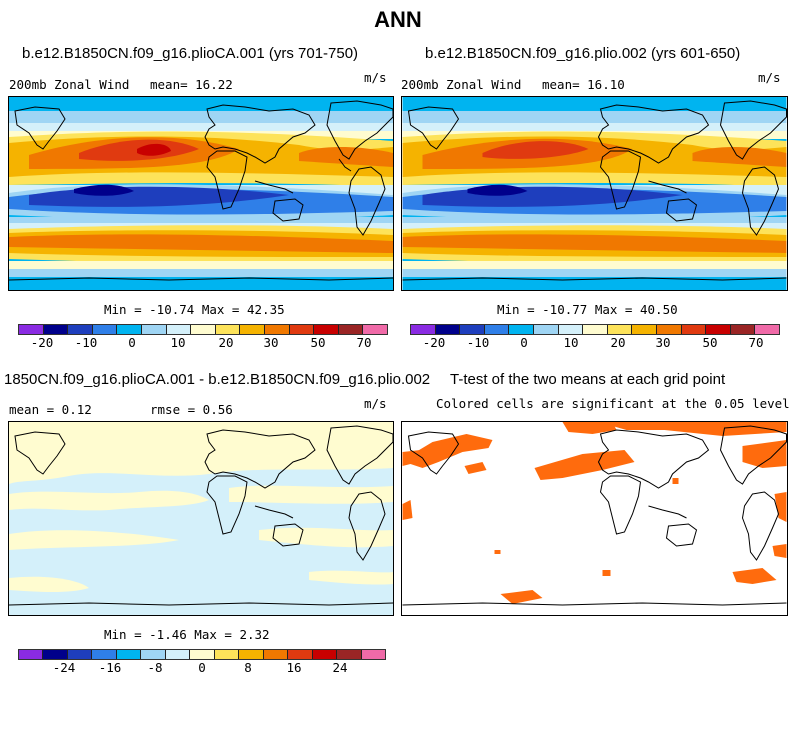  I want to click on panel3-colorbar-label: 16, so click(294, 667).